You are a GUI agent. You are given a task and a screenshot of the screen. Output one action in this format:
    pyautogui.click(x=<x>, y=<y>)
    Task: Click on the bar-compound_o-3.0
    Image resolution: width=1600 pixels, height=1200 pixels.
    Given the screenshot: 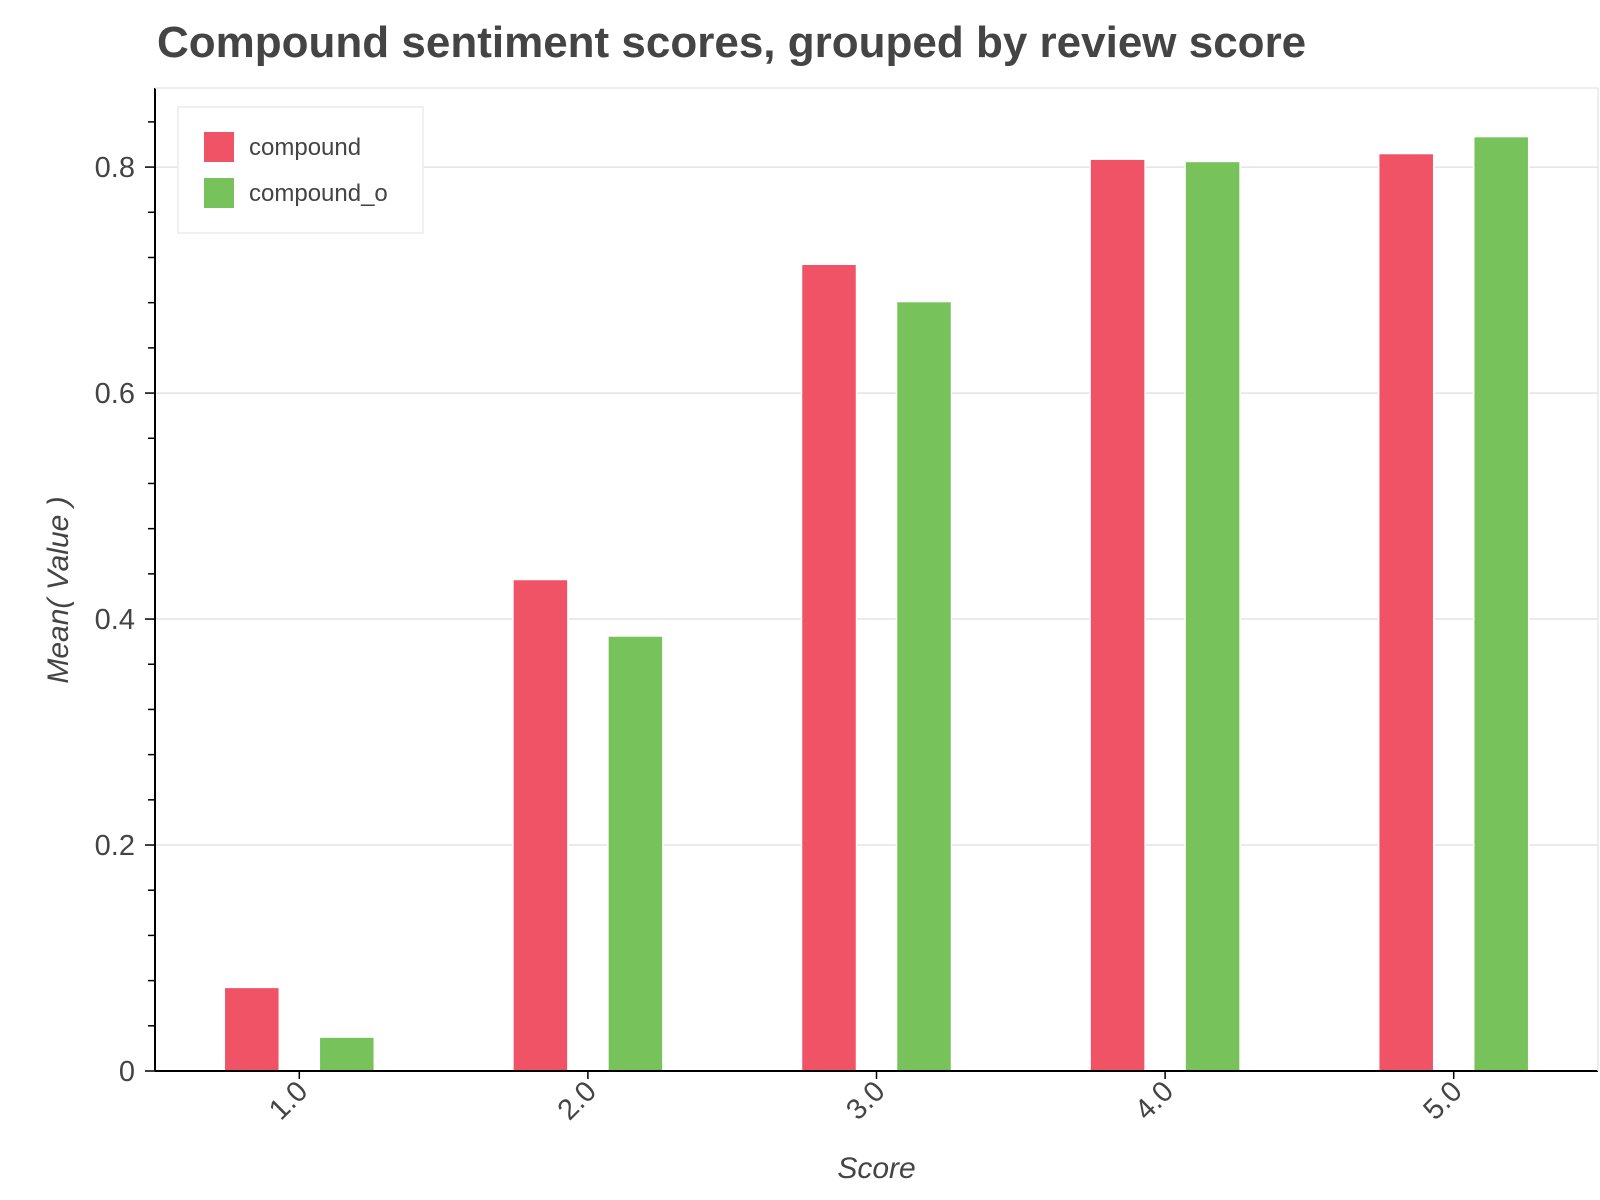 What is the action you would take?
    pyautogui.click(x=924, y=686)
    